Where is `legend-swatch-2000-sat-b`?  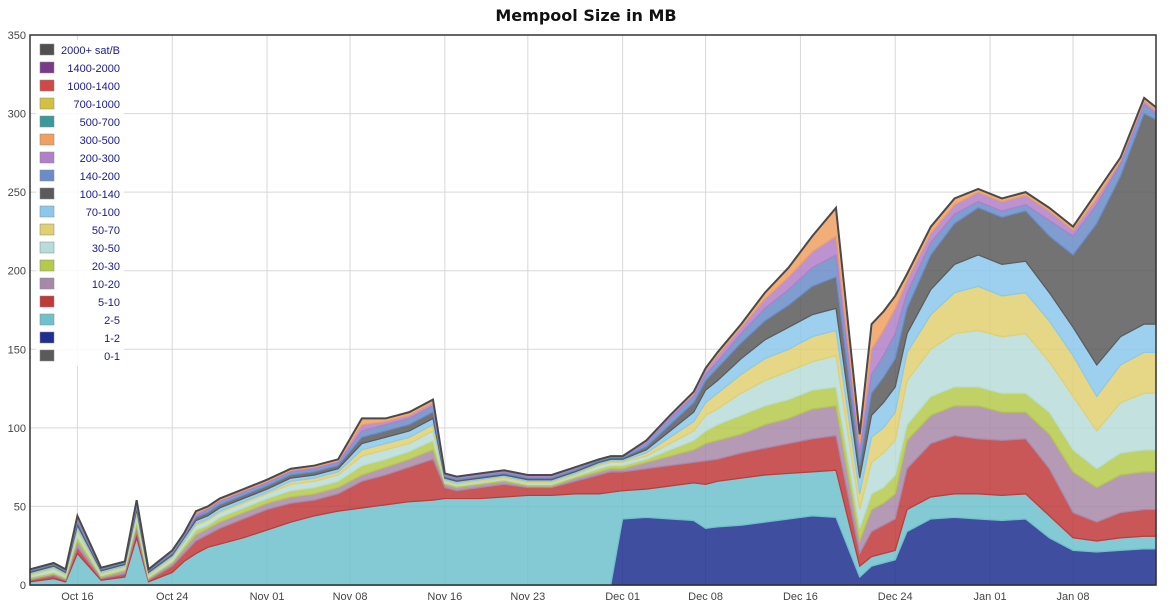
legend-swatch-2000-sat-b is located at coordinates (47, 49).